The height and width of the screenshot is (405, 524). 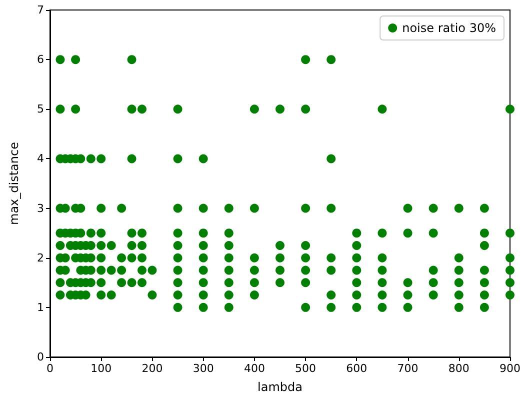 I want to click on x-tick-label: 600, so click(x=357, y=368).